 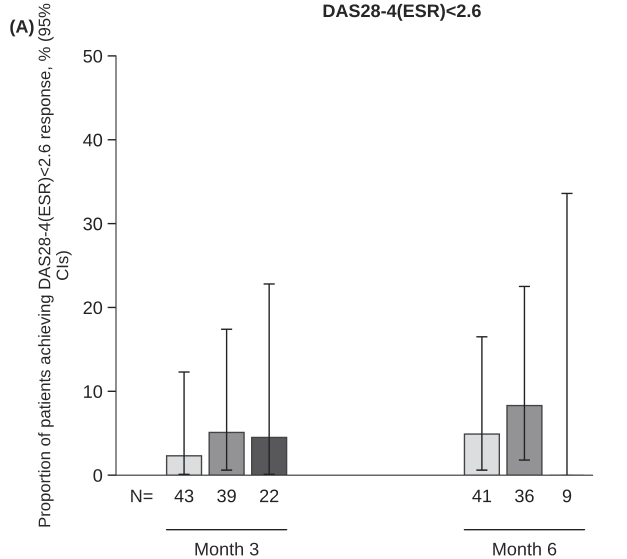 What do you see at coordinates (524, 549) in the screenshot?
I see `text: Month 6` at bounding box center [524, 549].